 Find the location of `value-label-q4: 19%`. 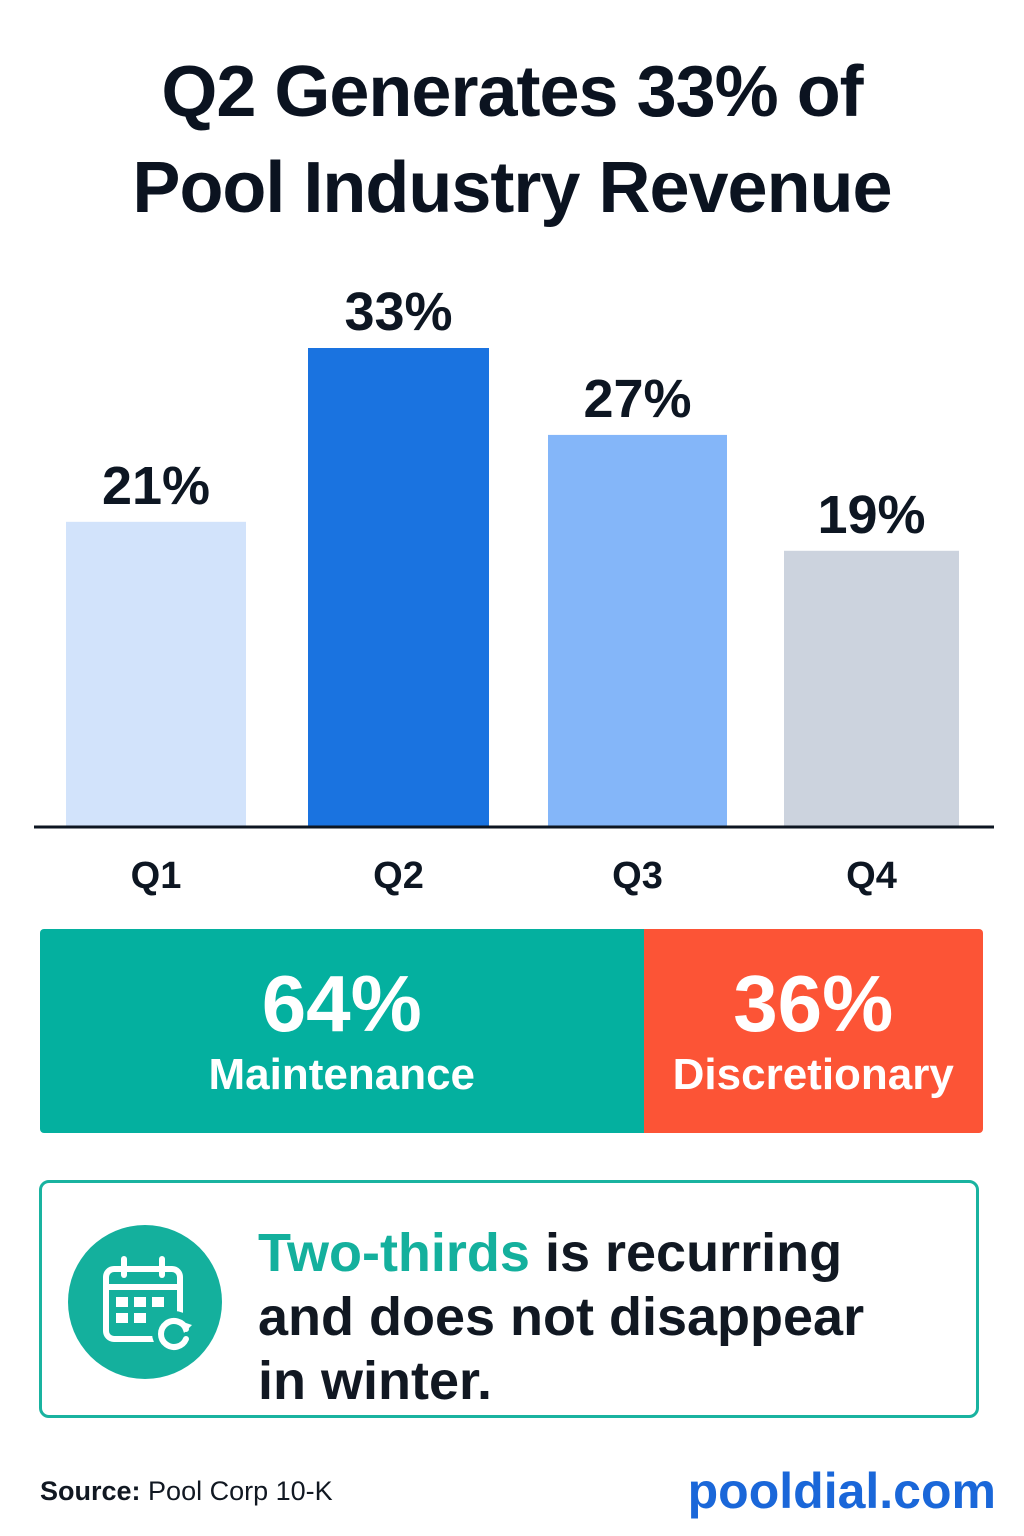

value-label-q4: 19% is located at coordinates (871, 515).